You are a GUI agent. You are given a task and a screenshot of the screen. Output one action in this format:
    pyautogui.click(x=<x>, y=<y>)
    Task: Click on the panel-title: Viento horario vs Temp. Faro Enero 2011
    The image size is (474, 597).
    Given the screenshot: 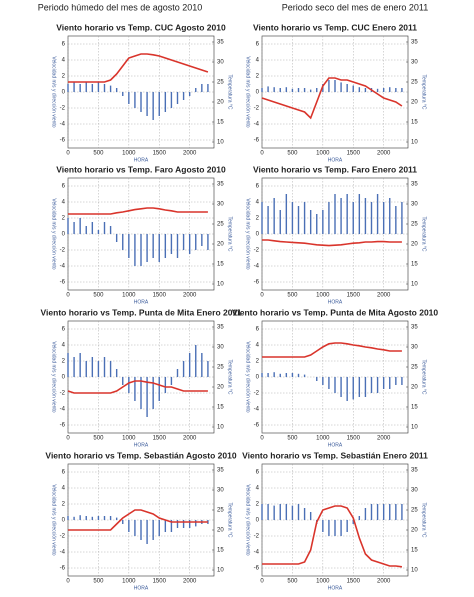 What is the action you would take?
    pyautogui.click(x=335, y=169)
    